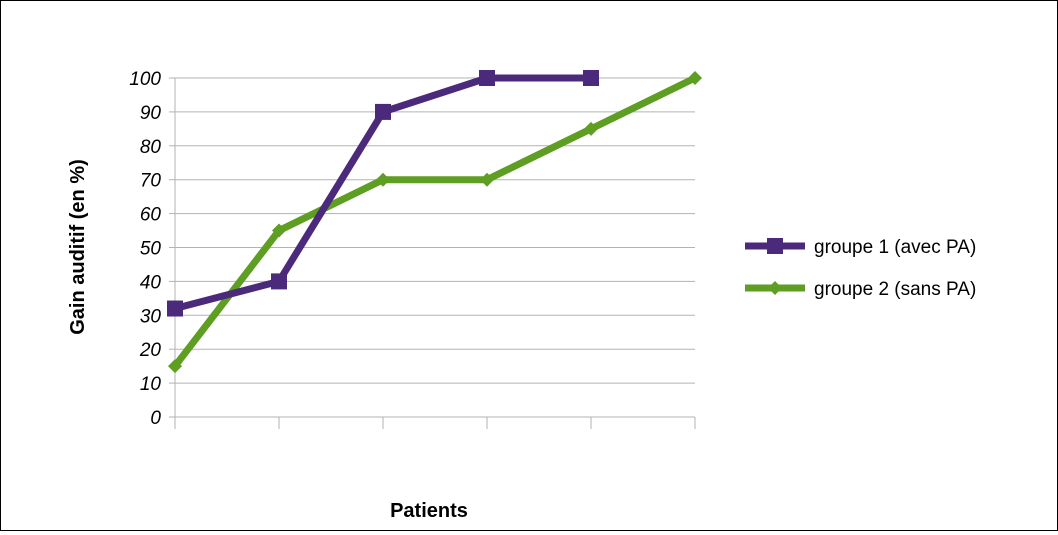  Describe the element at coordinates (151, 316) in the screenshot. I see `y-tick-label: 30` at that location.